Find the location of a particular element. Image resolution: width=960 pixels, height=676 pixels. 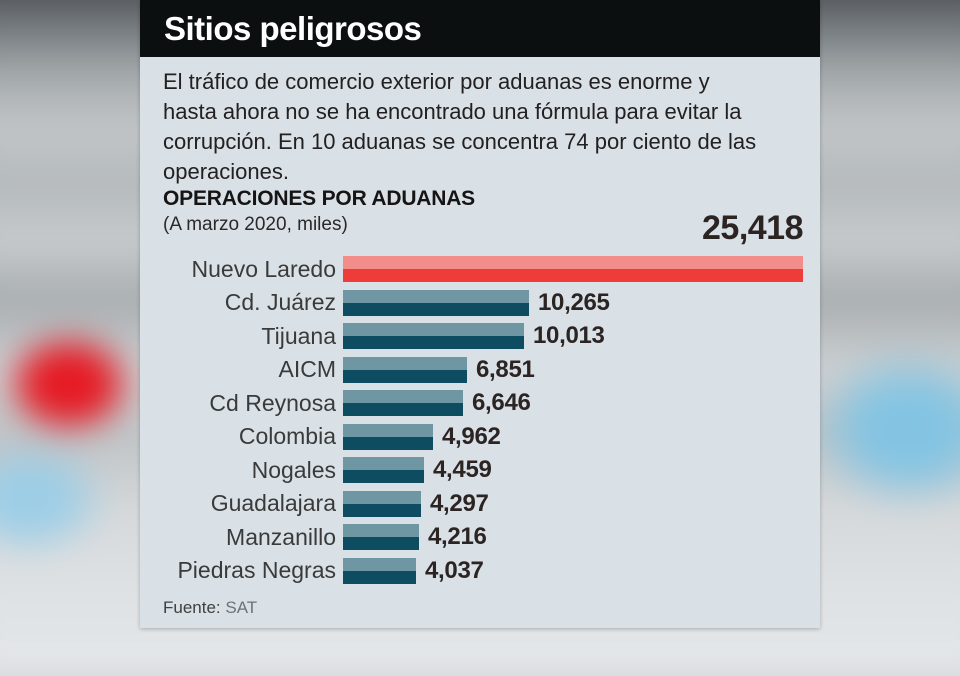

bar-row: Manzanillo 4,216 is located at coordinates (471, 536).